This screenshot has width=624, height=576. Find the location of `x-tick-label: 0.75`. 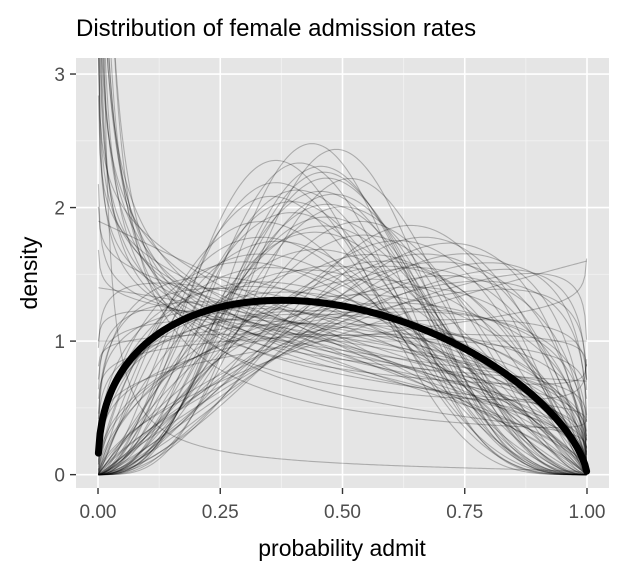

x-tick-label: 0.75 is located at coordinates (464, 512).